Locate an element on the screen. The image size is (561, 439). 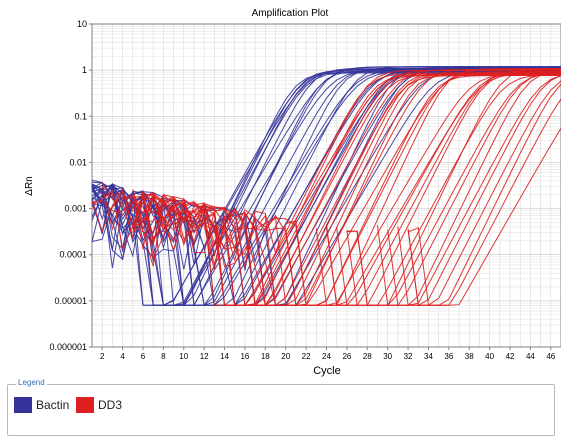
x-tick-label: 34 is located at coordinates (428, 356).